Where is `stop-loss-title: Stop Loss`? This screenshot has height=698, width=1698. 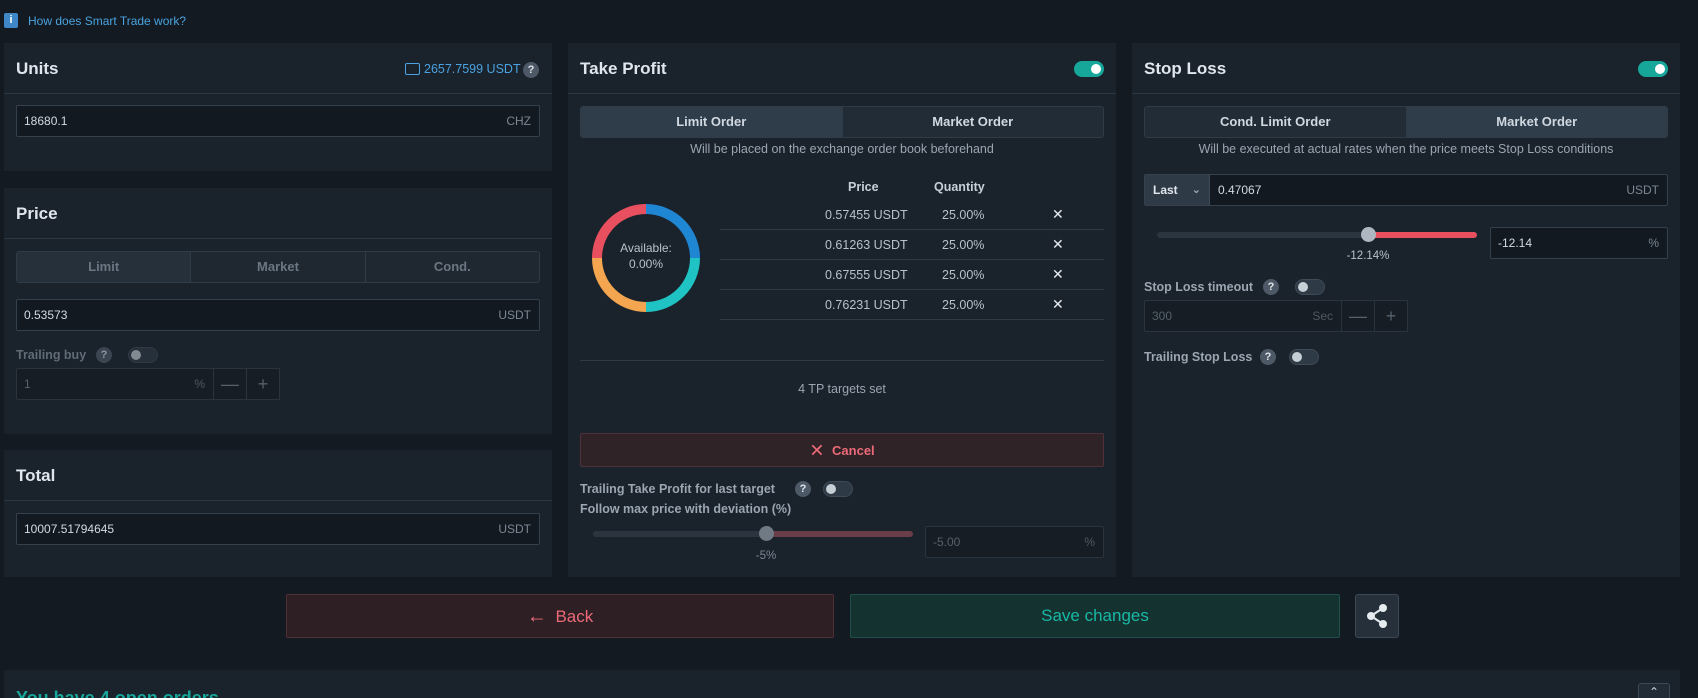
stop-loss-title: Stop Loss is located at coordinates (1185, 68).